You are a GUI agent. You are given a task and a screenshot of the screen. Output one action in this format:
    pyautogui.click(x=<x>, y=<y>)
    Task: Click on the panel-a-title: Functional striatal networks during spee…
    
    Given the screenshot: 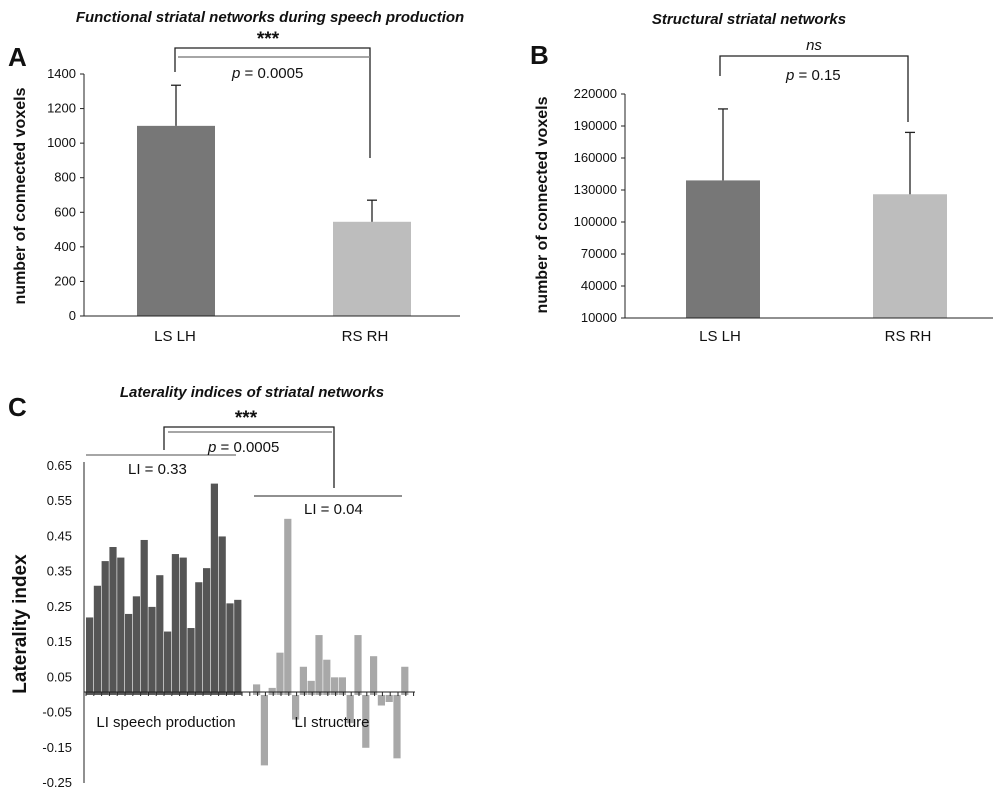 What is the action you would take?
    pyautogui.click(x=270, y=17)
    